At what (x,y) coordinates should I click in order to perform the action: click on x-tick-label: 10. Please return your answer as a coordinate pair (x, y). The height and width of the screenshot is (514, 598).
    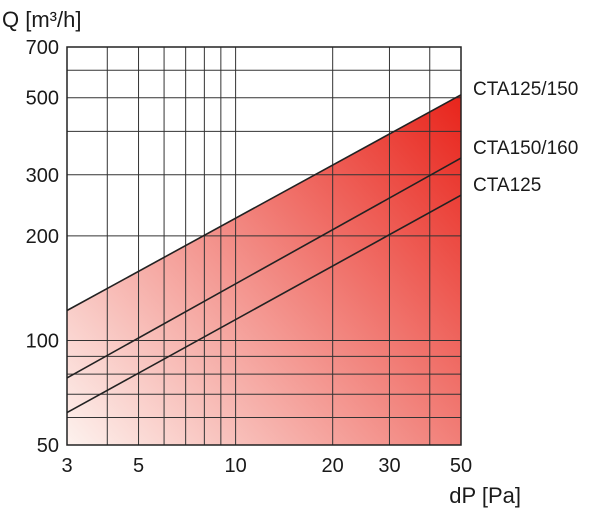
    Looking at the image, I should click on (235, 466).